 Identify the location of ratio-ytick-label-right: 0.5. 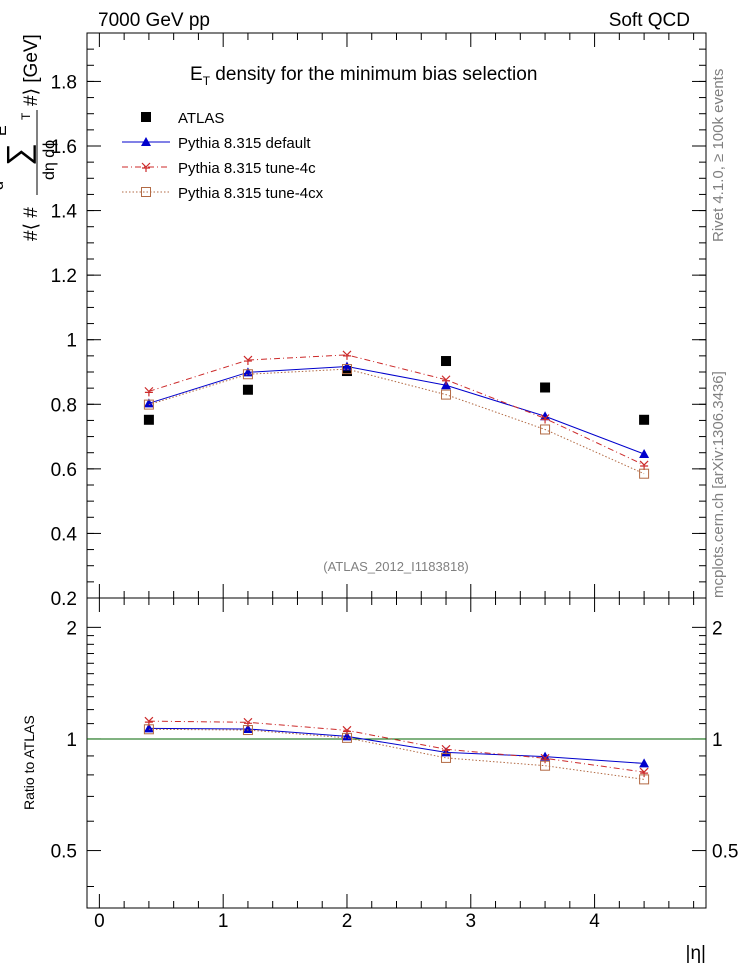
(725, 852).